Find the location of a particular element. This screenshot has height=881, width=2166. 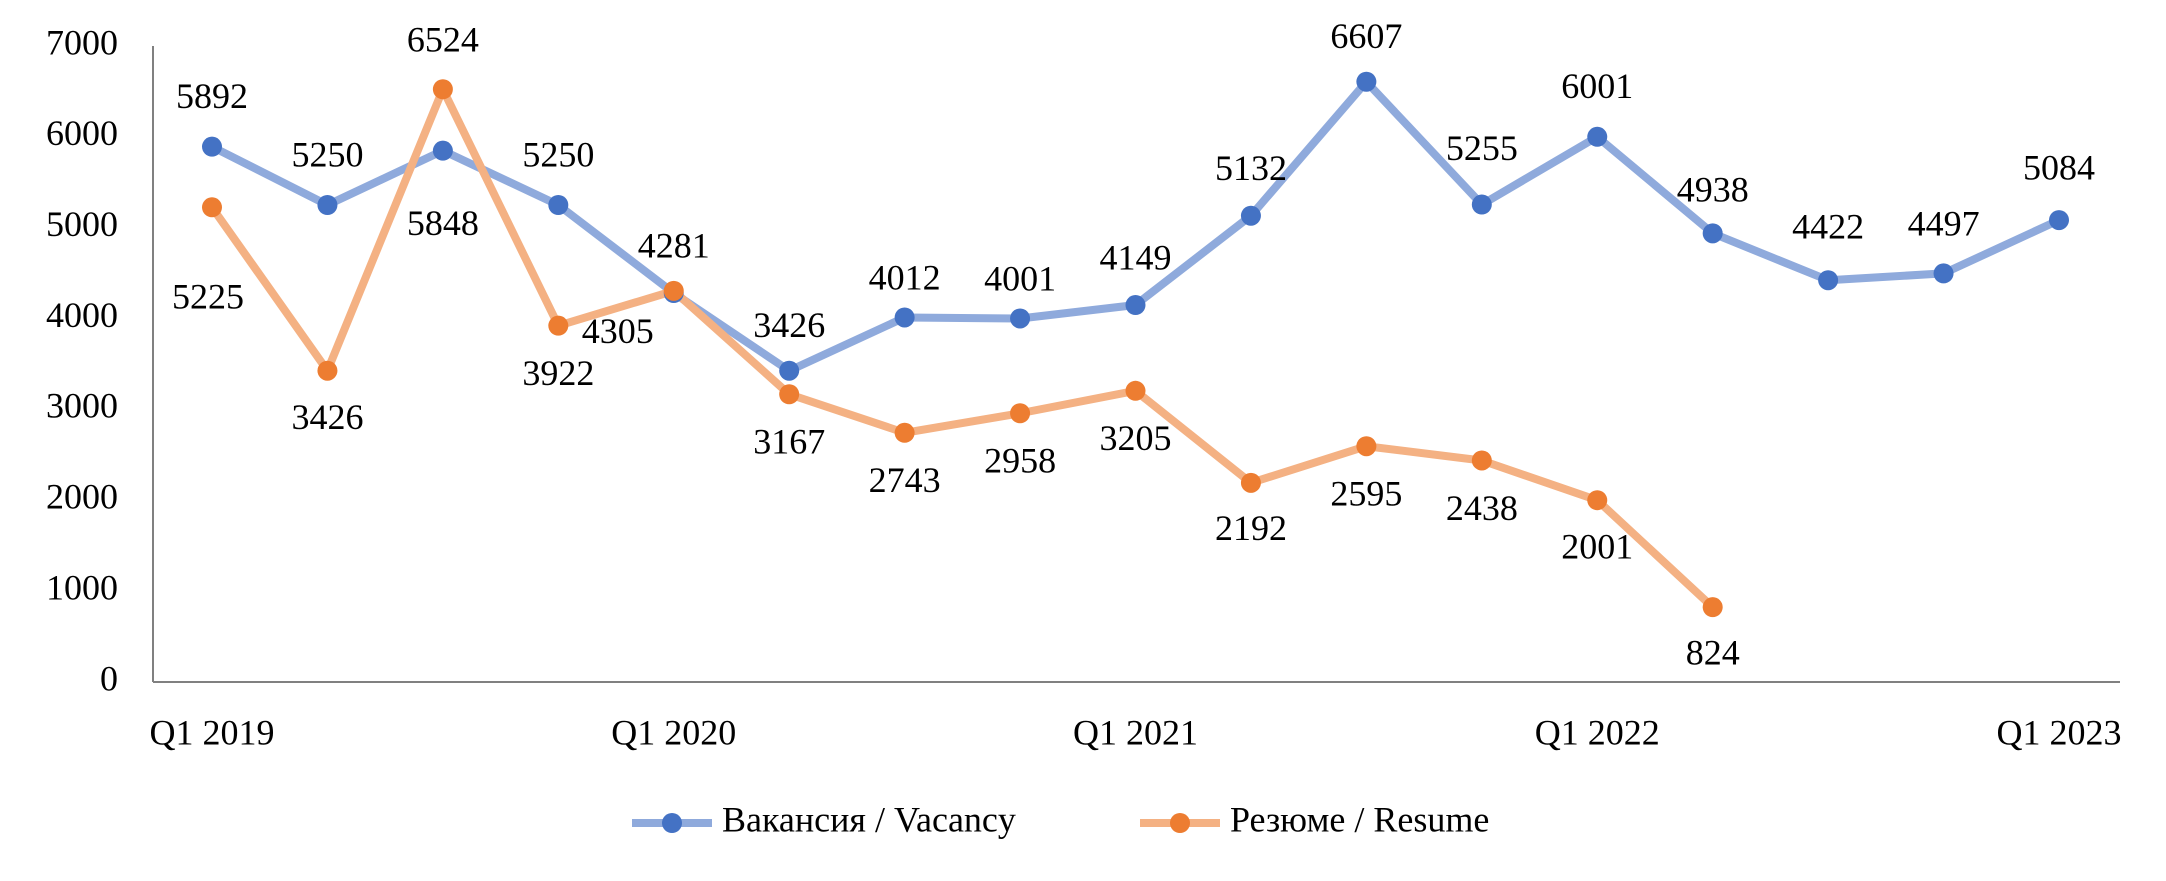

legend: Вакансия / Vacancy Резюме / Resume is located at coordinates (1060, 819).